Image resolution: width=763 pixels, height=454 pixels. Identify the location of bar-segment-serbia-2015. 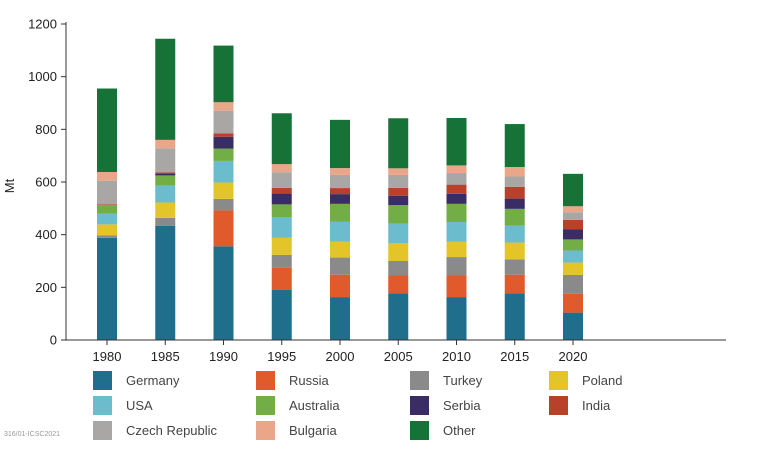
(514, 203).